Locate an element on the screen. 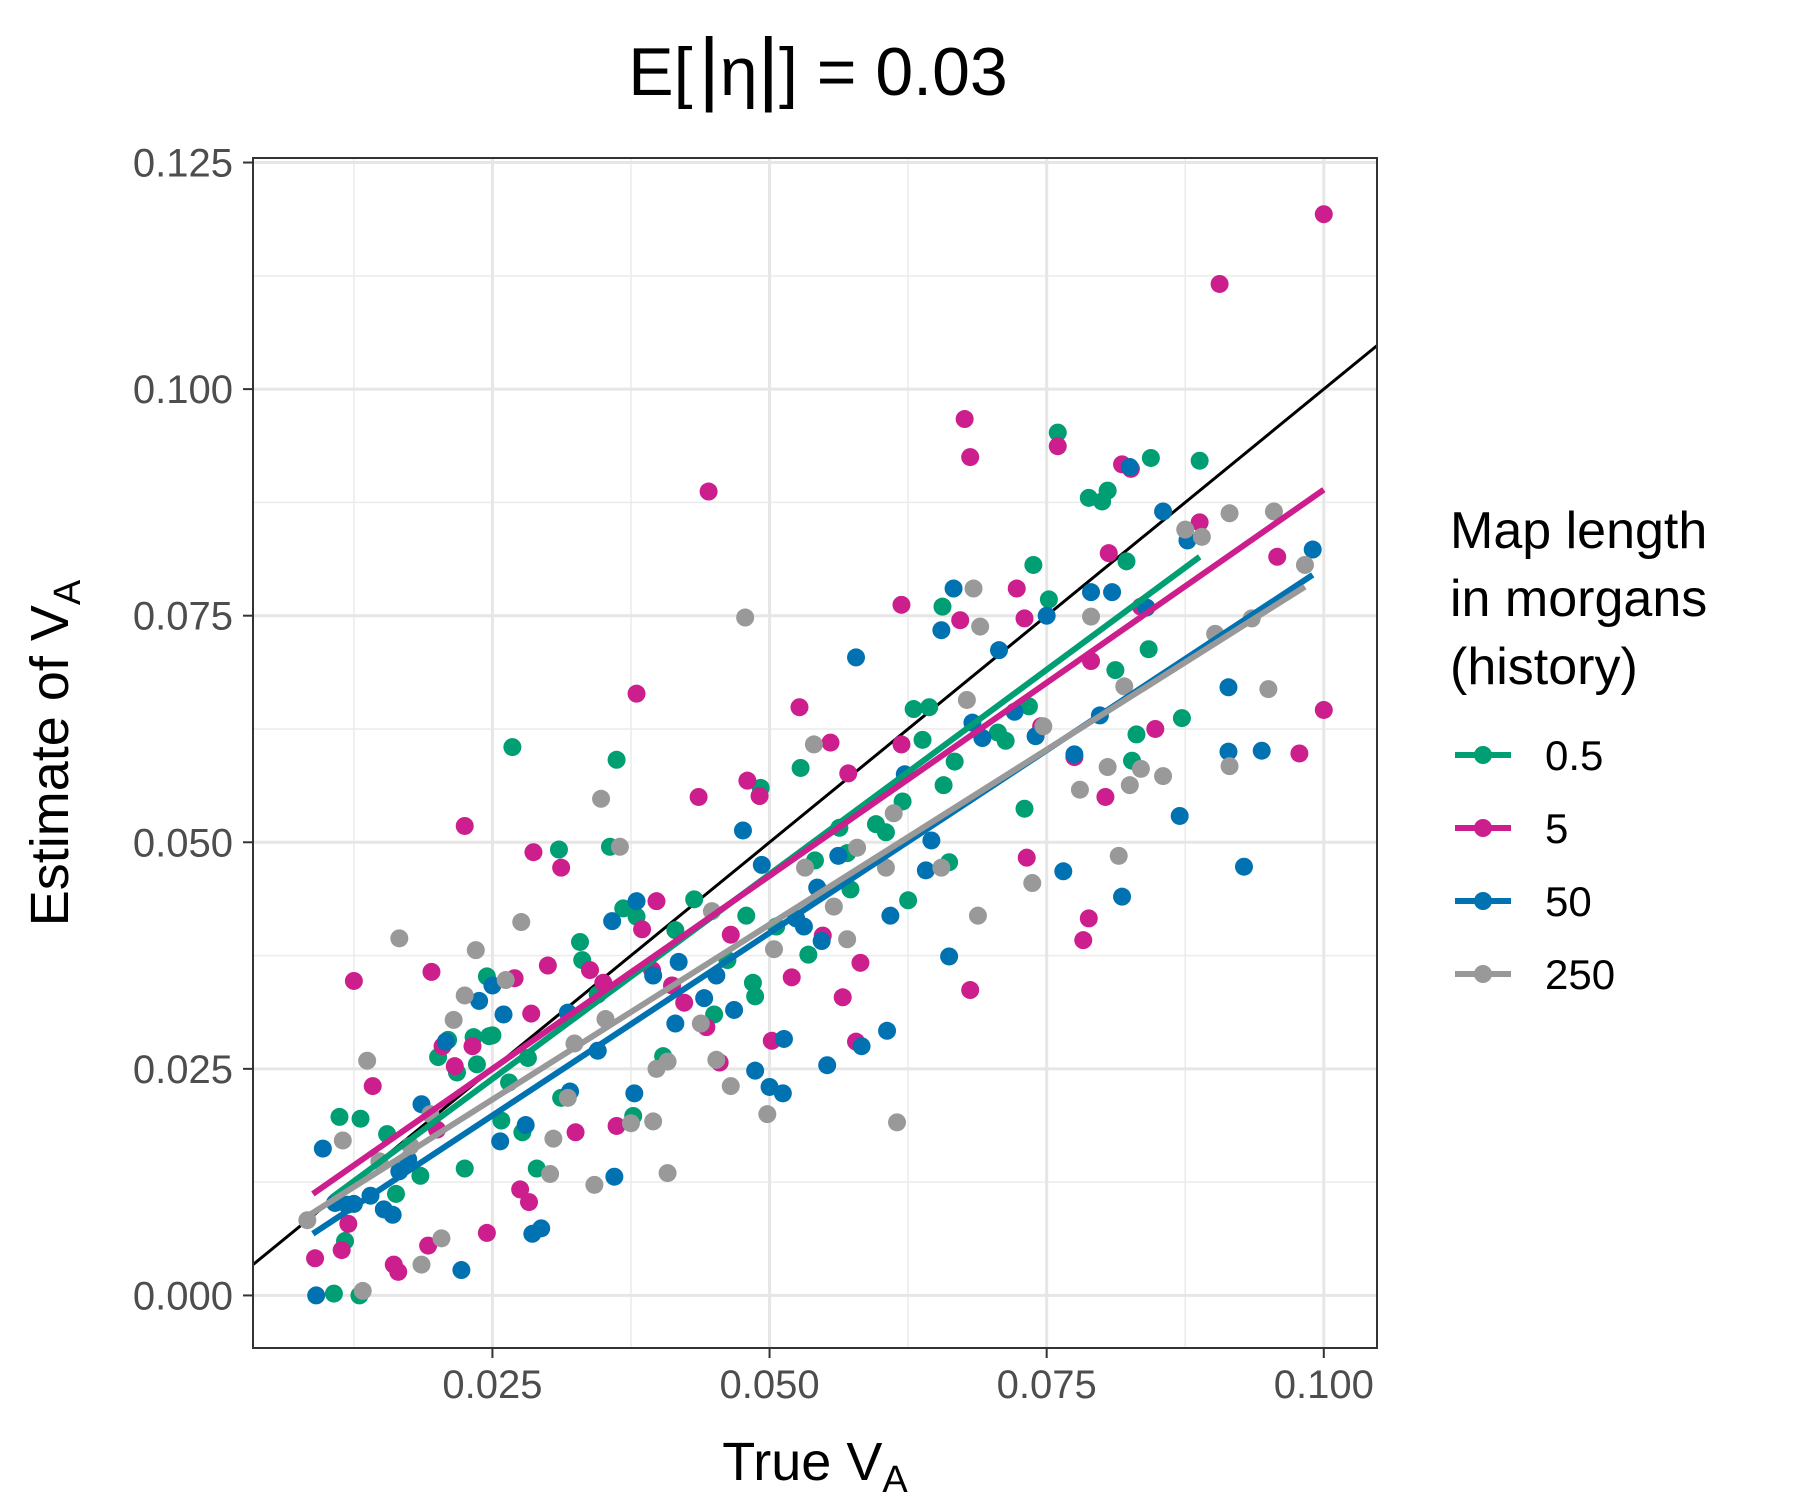 The image size is (1800, 1500). legend-key-point-0.5 is located at coordinates (1483, 755).